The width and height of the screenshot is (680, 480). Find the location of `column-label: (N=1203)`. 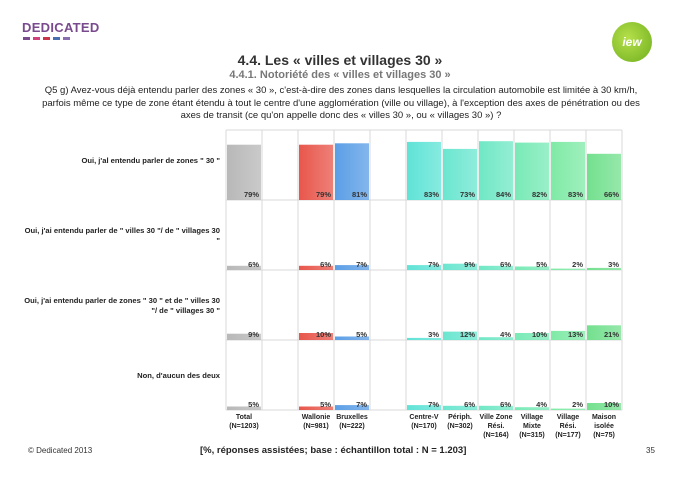

column-label: (N=1203) is located at coordinates (243, 426).